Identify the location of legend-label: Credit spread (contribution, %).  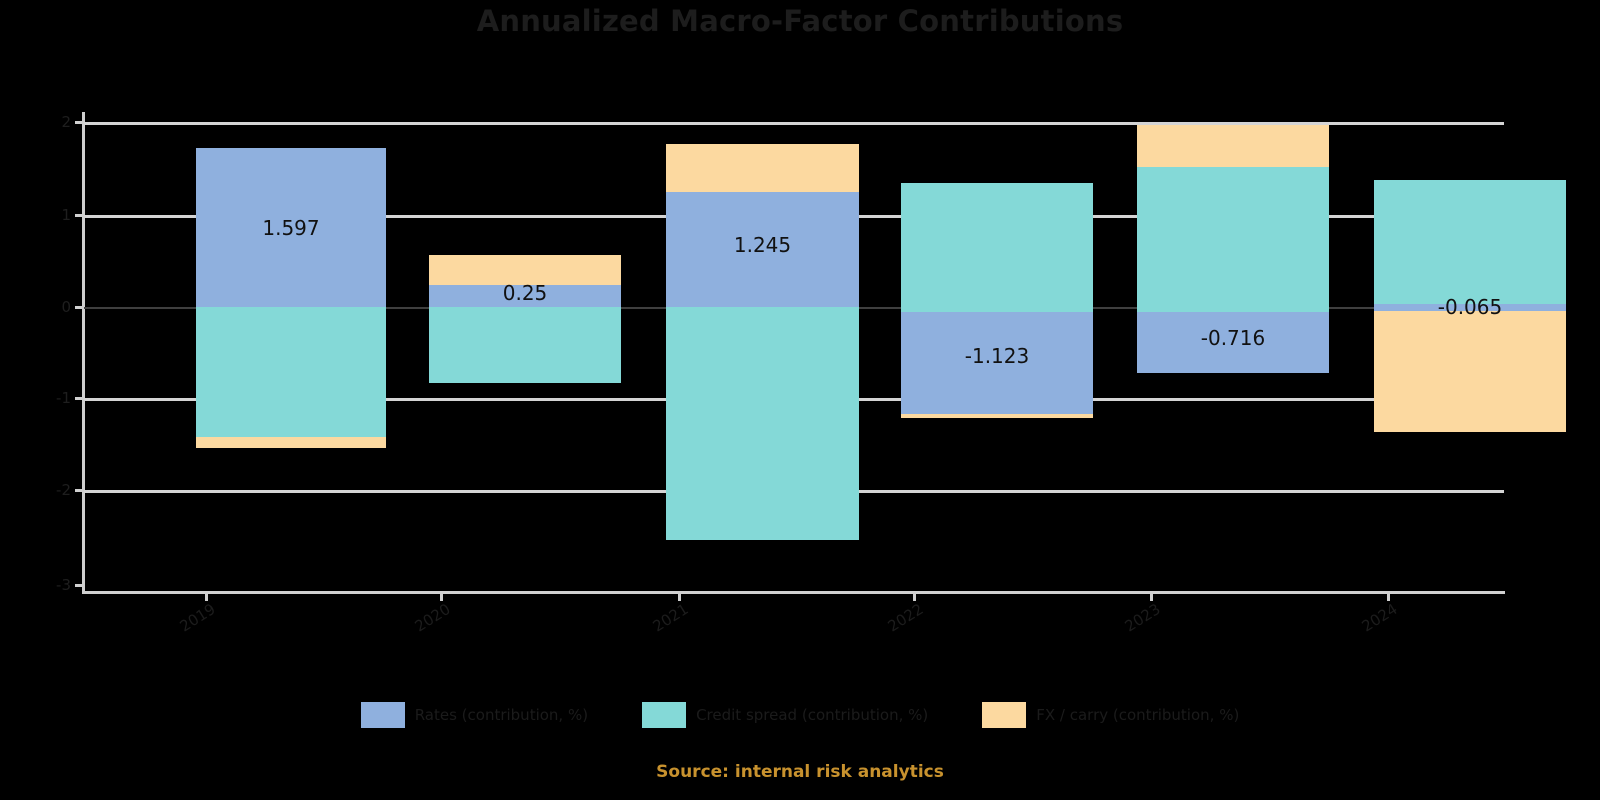
(812, 715).